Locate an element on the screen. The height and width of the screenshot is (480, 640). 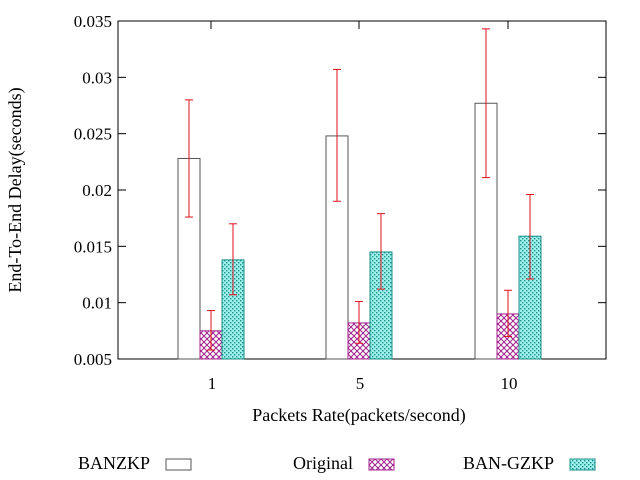
x-tick-label: 10 is located at coordinates (509, 383).